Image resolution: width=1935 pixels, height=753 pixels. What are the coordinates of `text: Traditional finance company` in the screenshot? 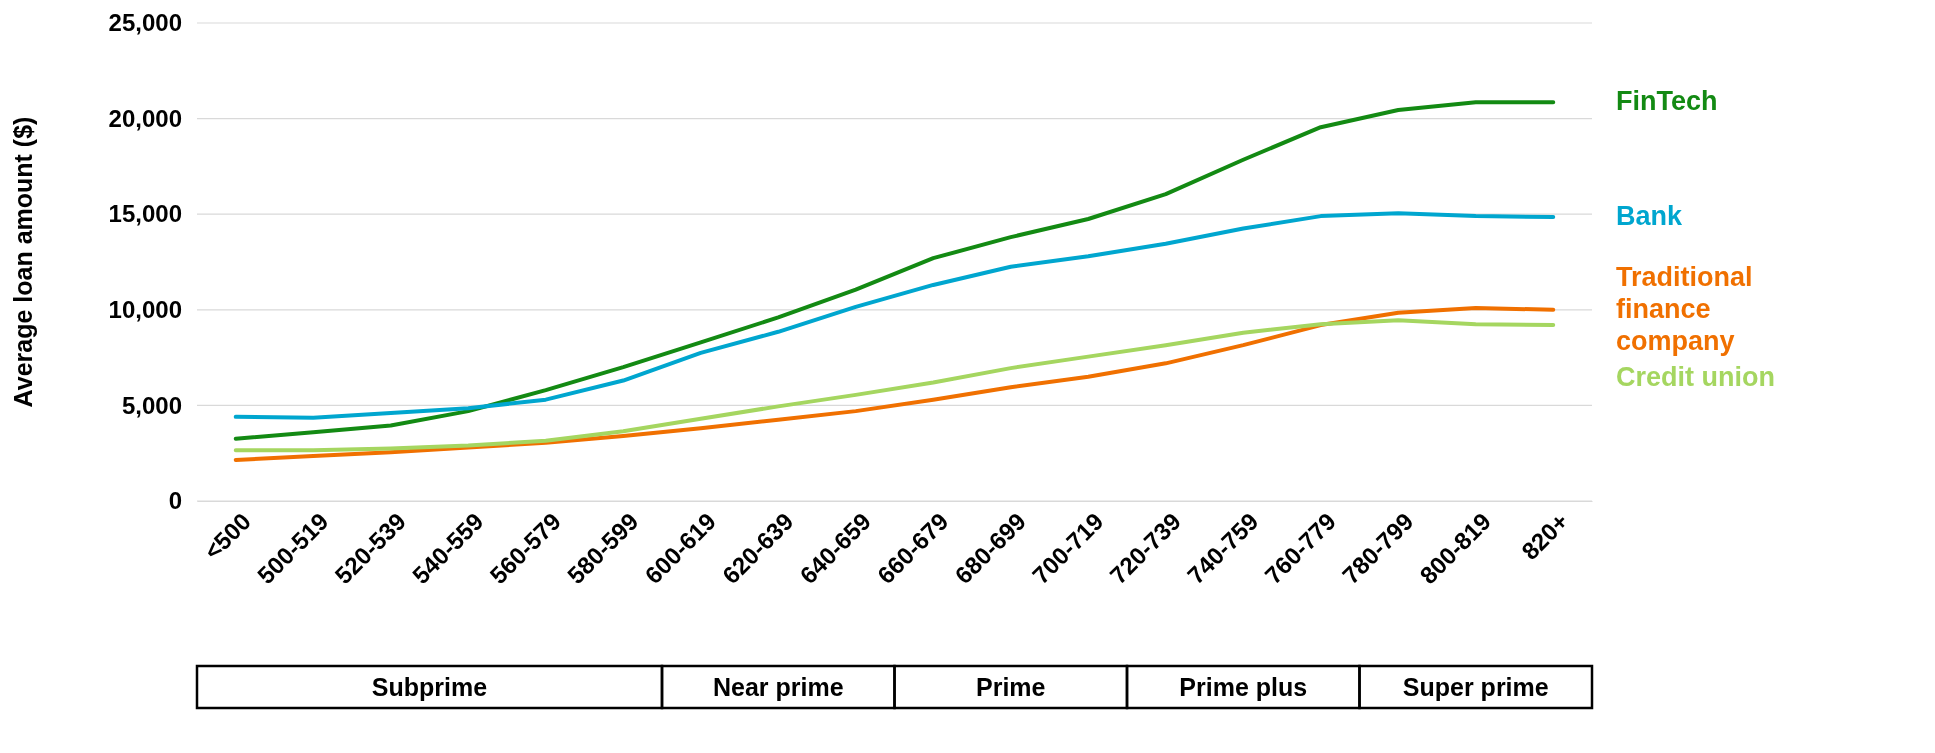 It's located at (1684, 308).